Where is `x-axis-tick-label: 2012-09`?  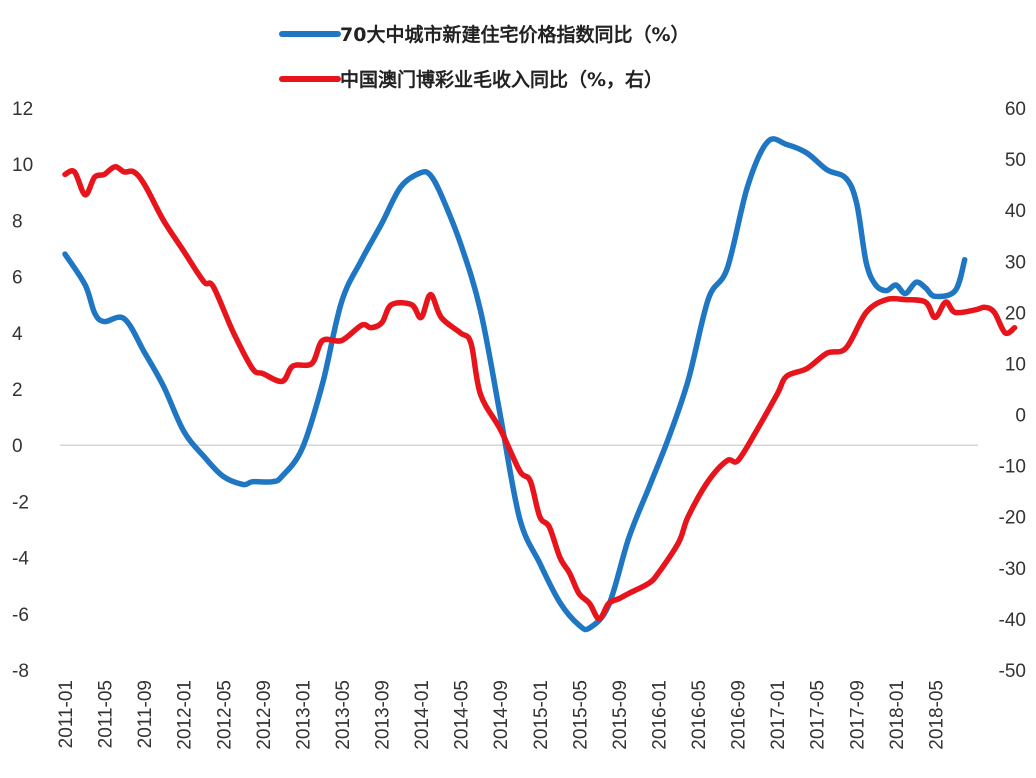
x-axis-tick-label: 2012-09 is located at coordinates (264, 715).